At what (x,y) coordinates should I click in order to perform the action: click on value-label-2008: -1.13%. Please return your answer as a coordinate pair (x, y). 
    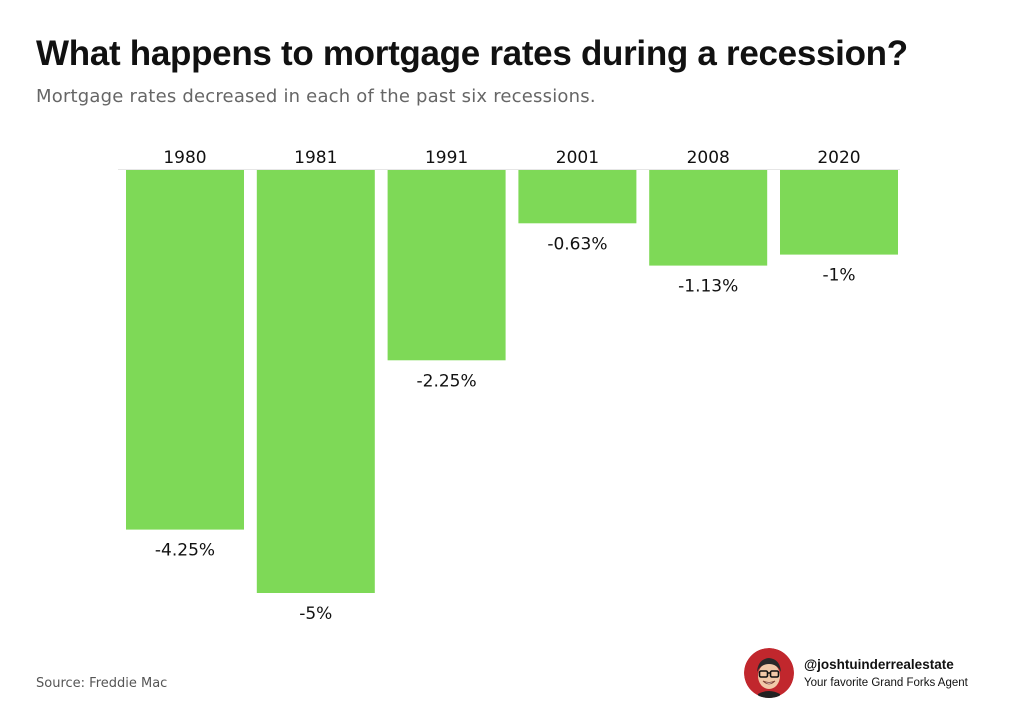
    Looking at the image, I should click on (708, 287).